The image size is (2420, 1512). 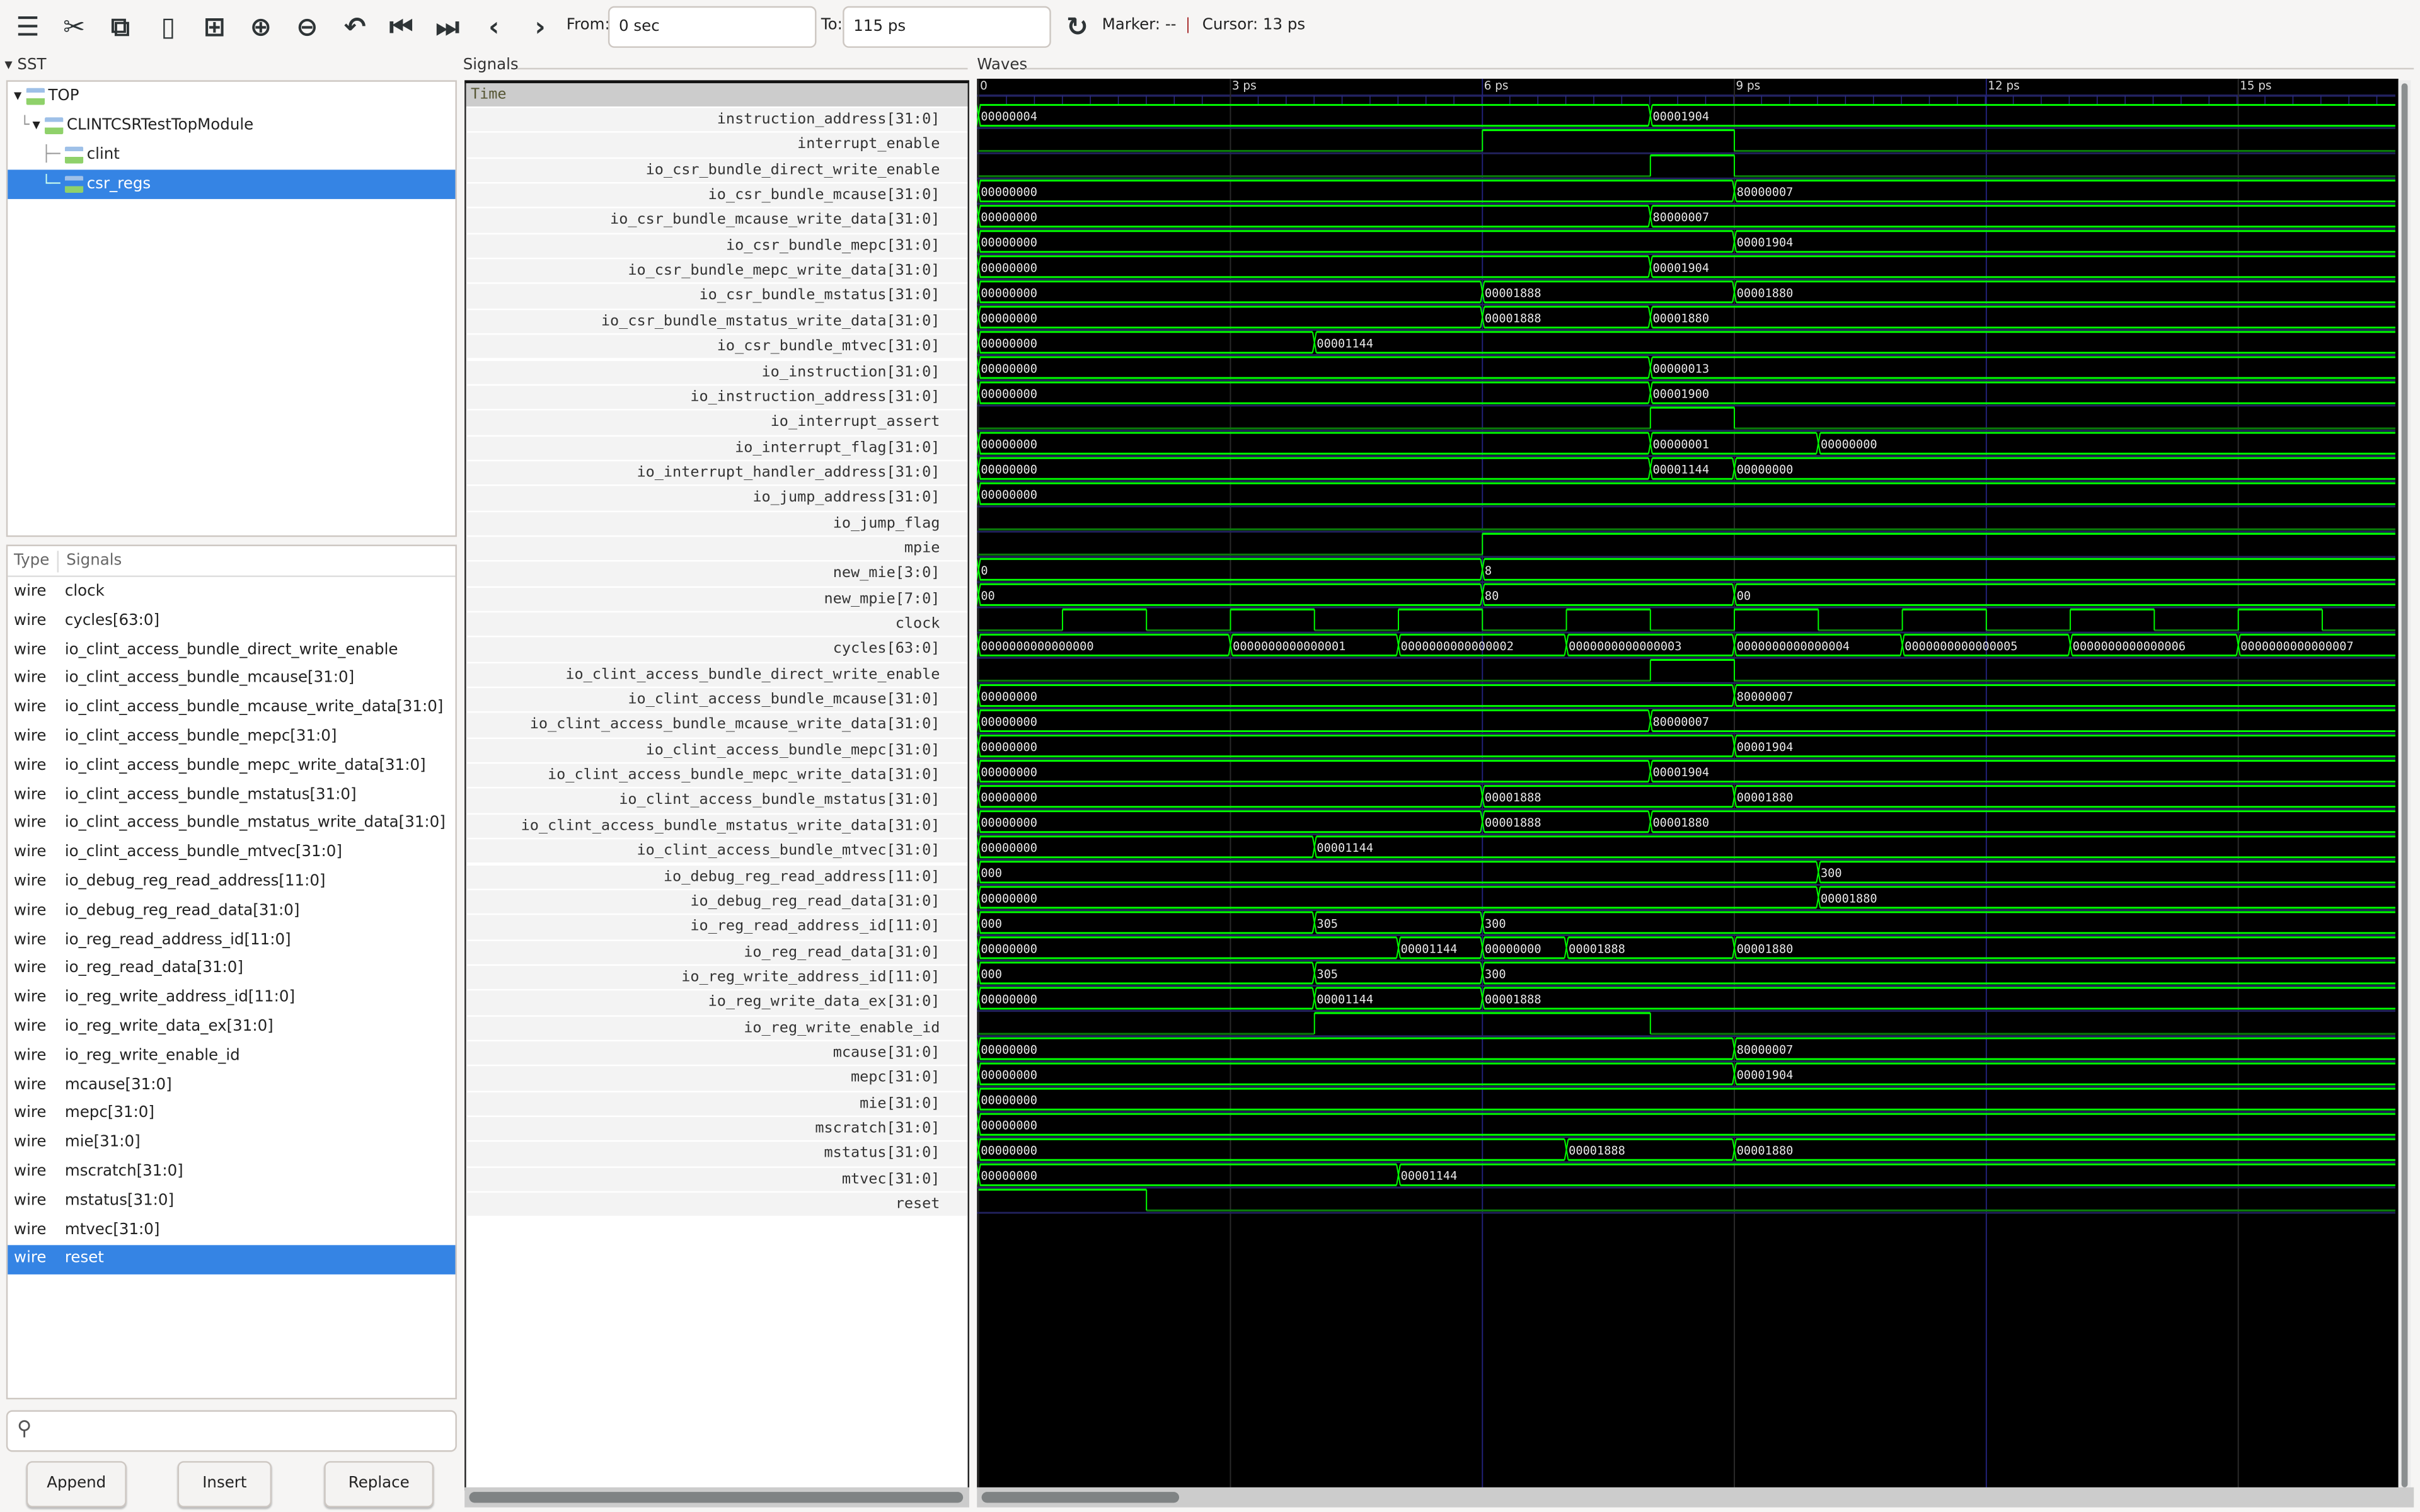 What do you see at coordinates (713, 27) in the screenshot?
I see `from-input: 0 sec` at bounding box center [713, 27].